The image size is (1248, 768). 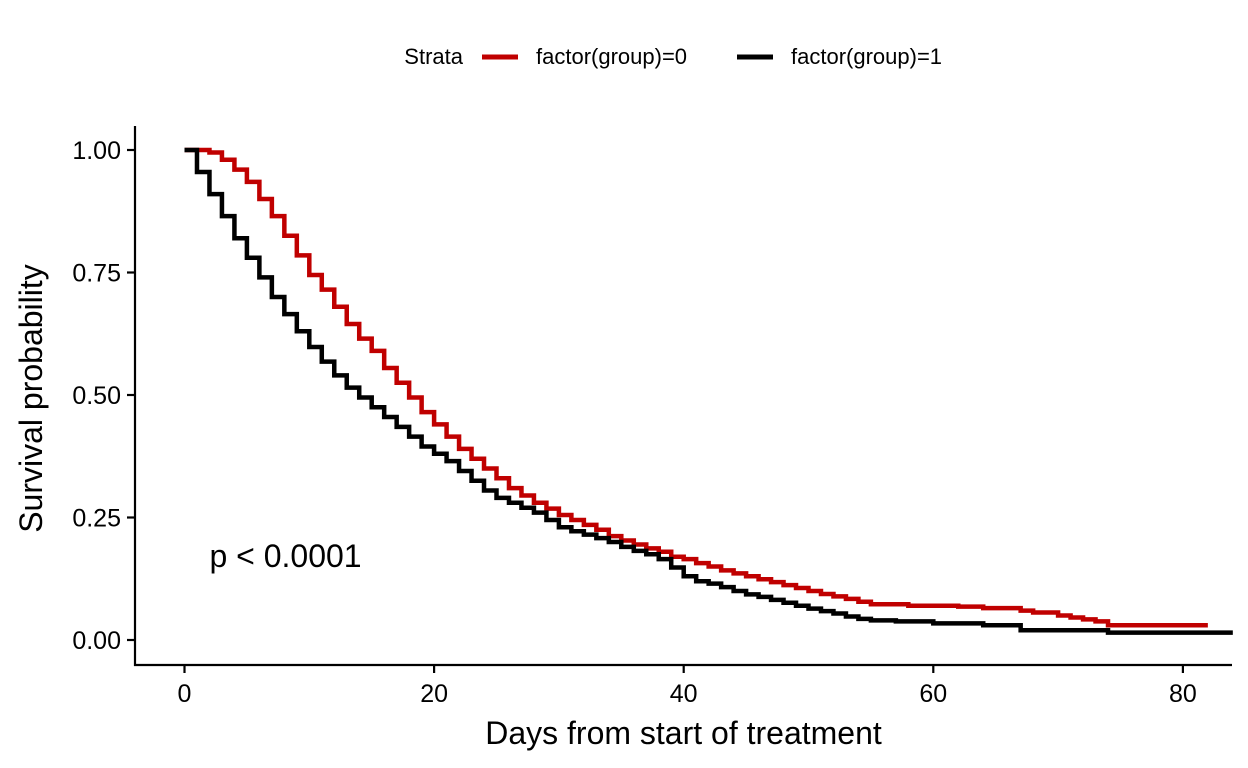 I want to click on legend-label-group-1: factor(group)=1, so click(x=866, y=56).